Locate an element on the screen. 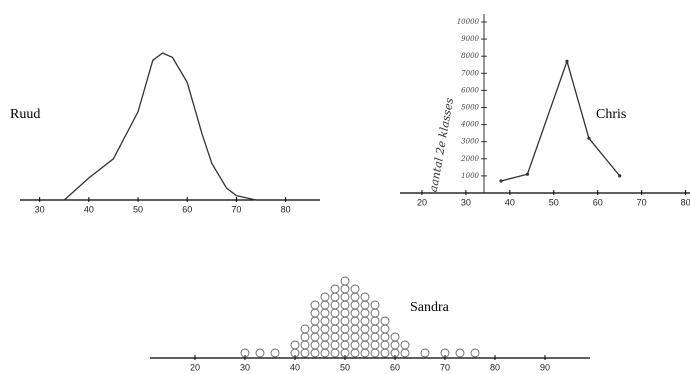 Image resolution: width=690 pixels, height=374 pixels. y-tick-label: 3000 is located at coordinates (470, 142).